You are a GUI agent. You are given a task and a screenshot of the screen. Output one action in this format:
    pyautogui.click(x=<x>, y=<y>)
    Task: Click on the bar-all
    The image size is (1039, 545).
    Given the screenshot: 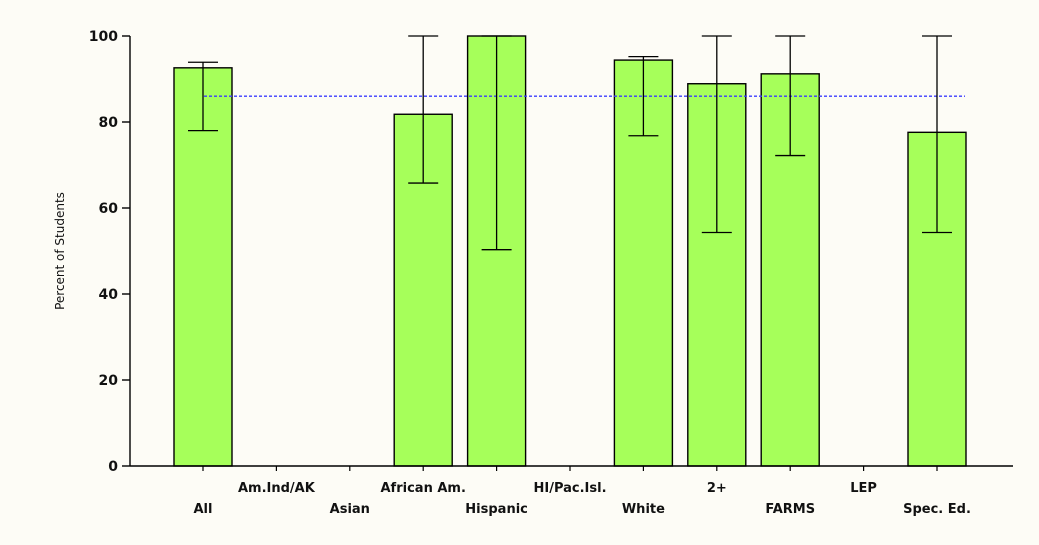 What is the action you would take?
    pyautogui.click(x=203, y=267)
    